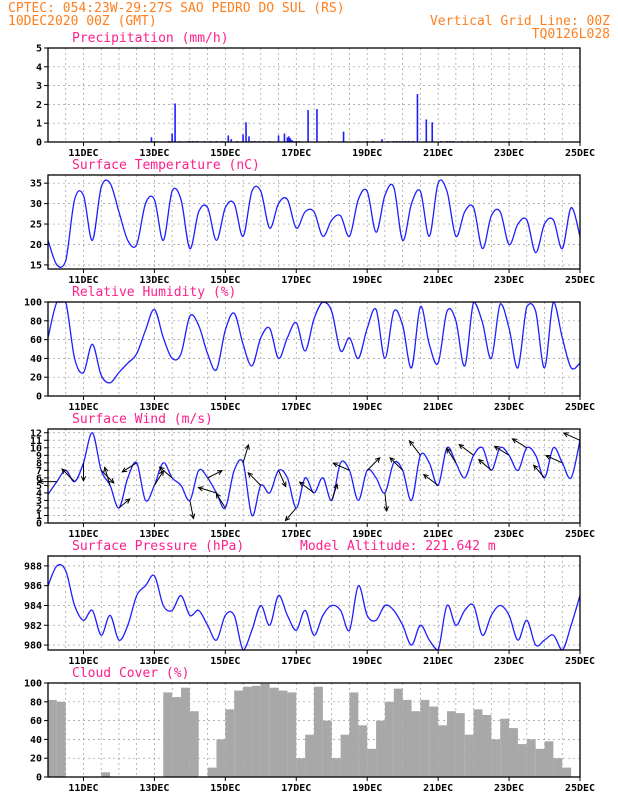 The image size is (618, 800). What do you see at coordinates (438, 661) in the screenshot?
I see `pres-xtick-label: 21DEC` at bounding box center [438, 661].